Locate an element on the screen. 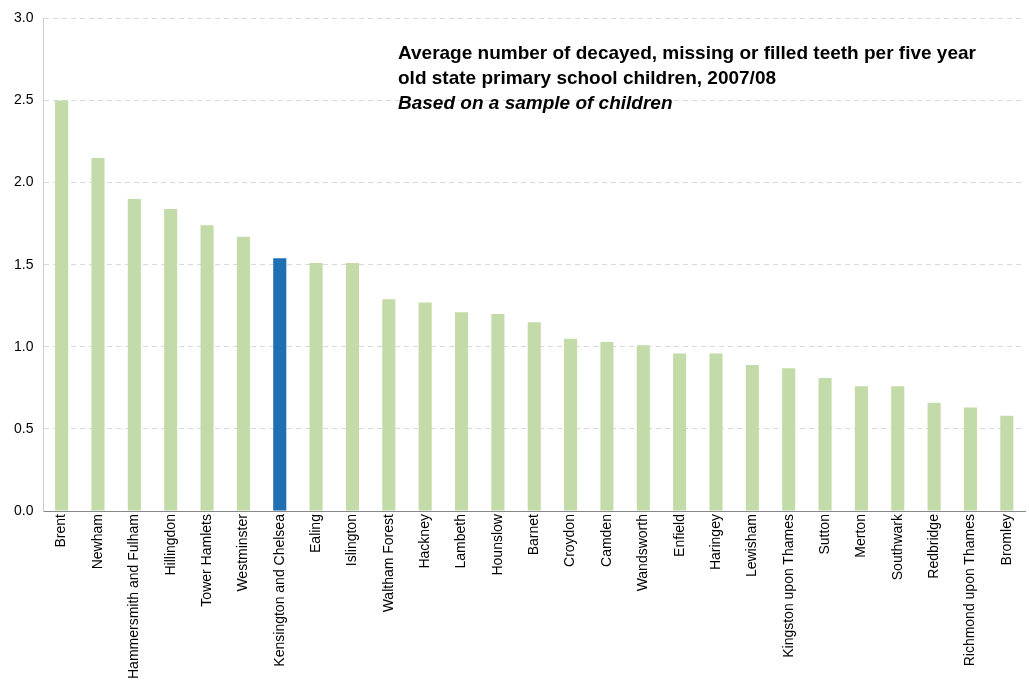 This screenshot has height=686, width=1029. x-tick-label: Lambeth is located at coordinates (460, 541).